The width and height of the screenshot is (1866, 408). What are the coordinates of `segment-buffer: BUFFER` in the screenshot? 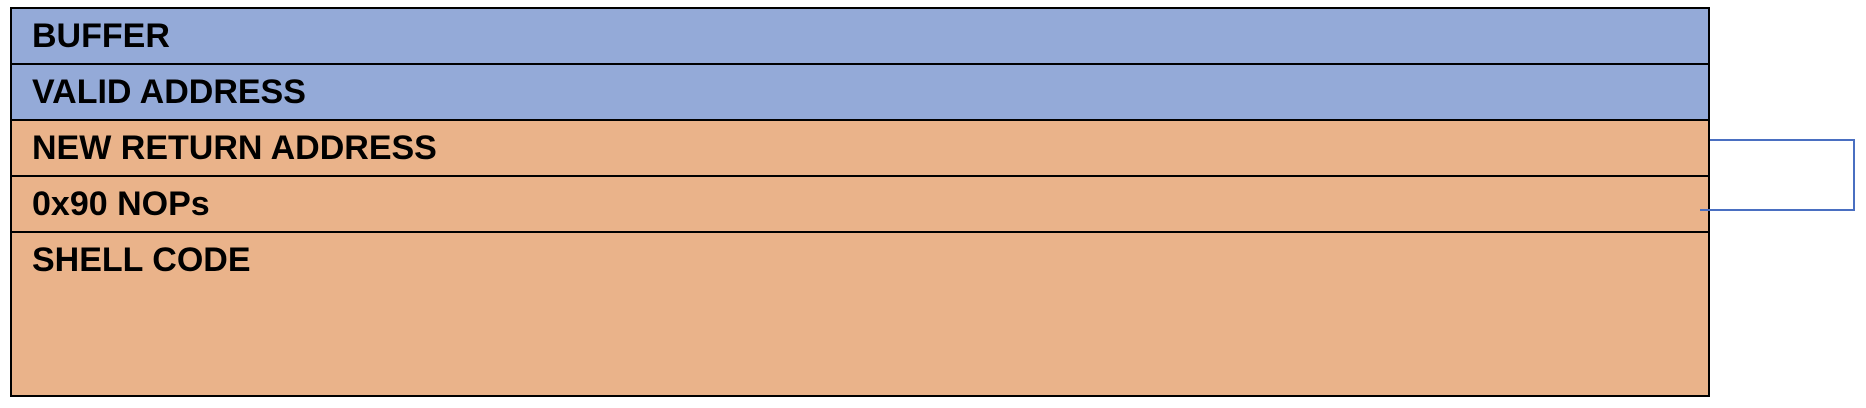 It's located at (860, 37).